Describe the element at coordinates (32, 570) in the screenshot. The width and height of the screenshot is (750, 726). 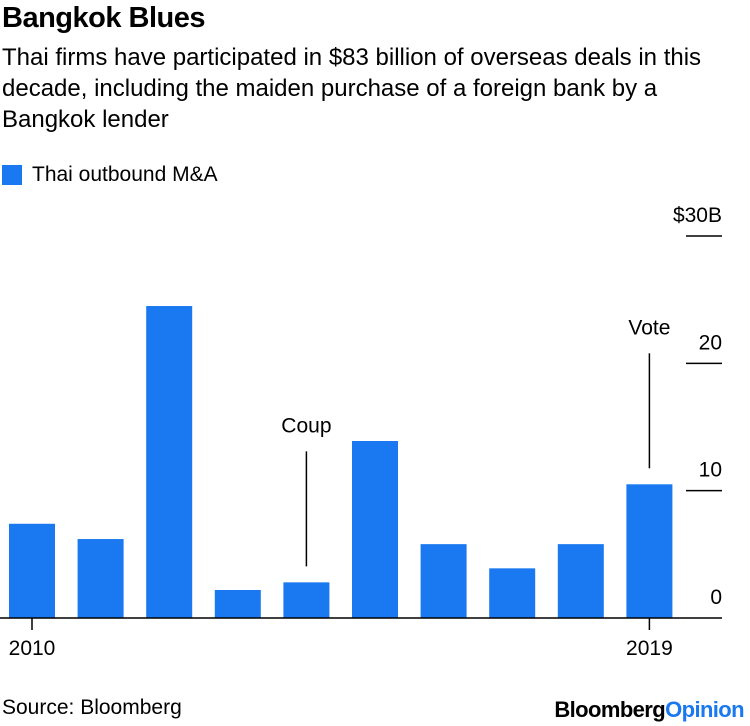
I see `bar-2010` at that location.